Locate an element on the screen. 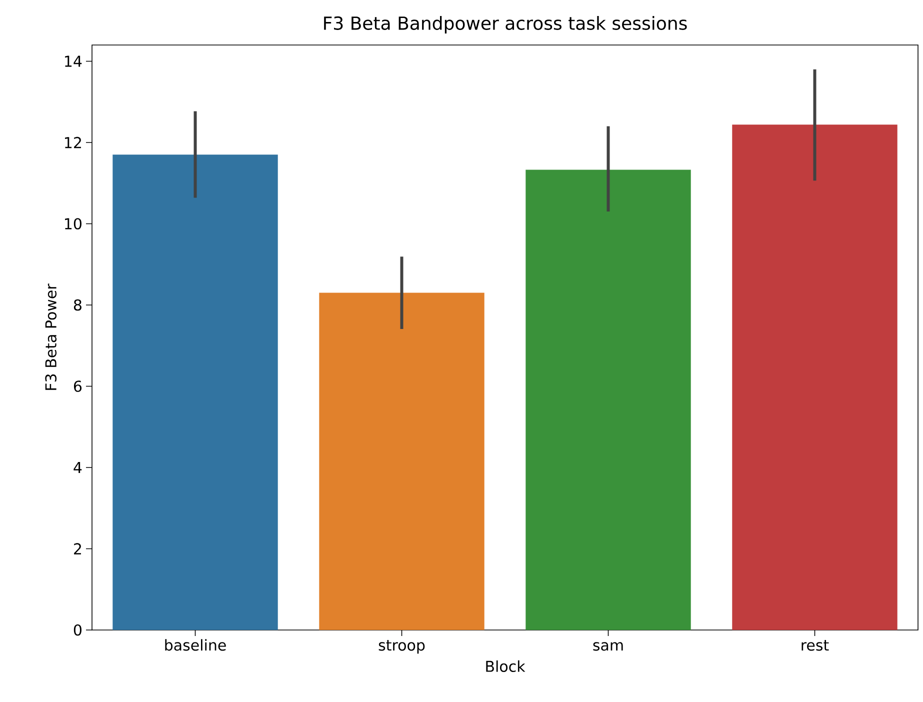 Image resolution: width=923 pixels, height=702 pixels. y-tick-label: 10 is located at coordinates (73, 224).